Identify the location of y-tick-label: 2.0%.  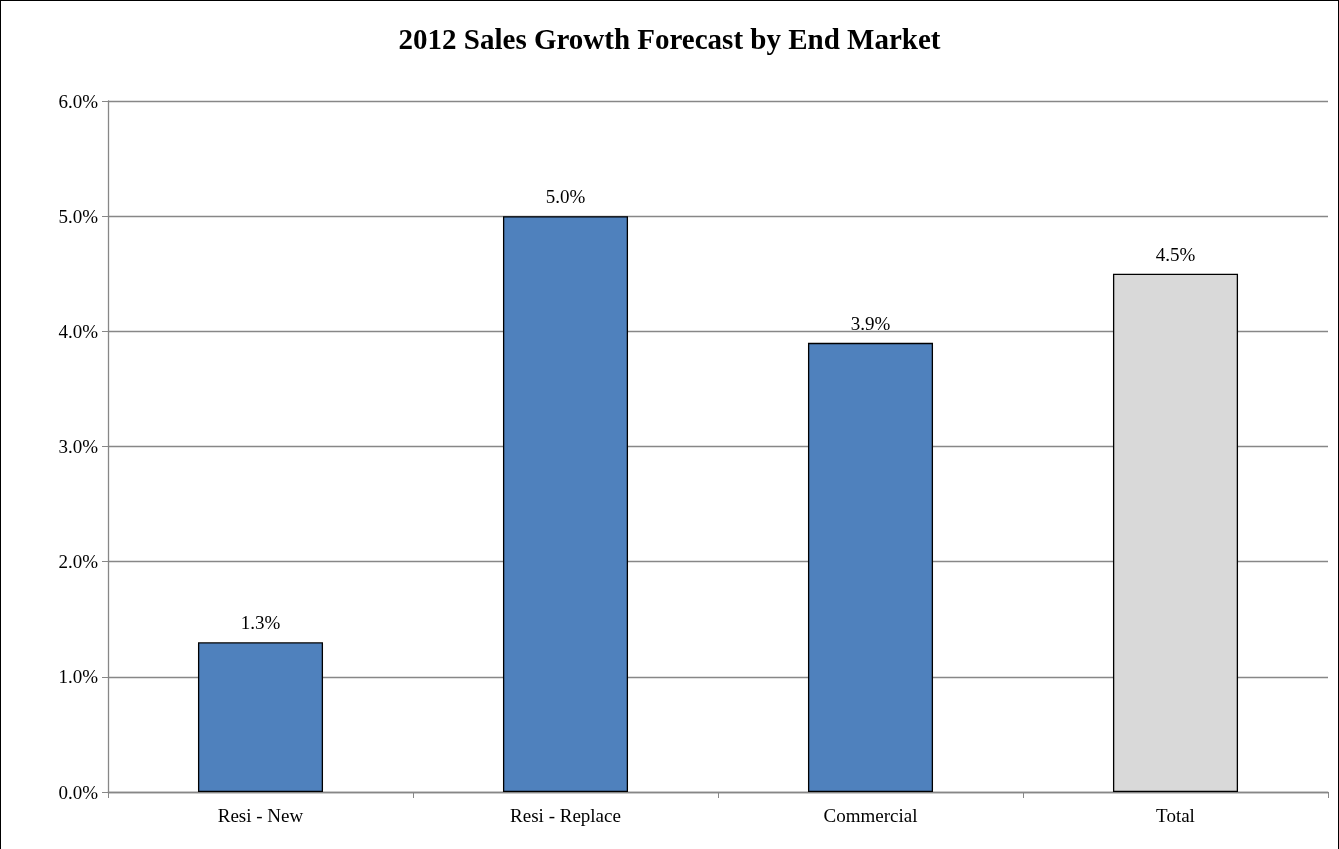
(78, 562).